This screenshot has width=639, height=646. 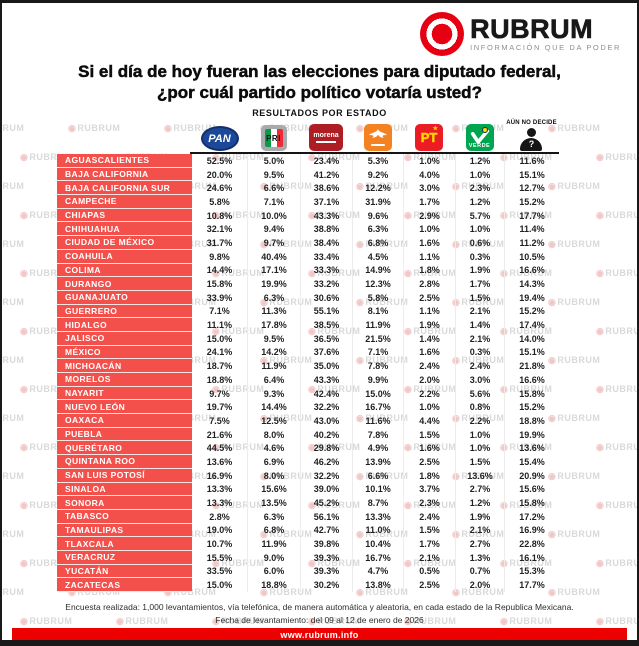 What do you see at coordinates (377, 393) in the screenshot?
I see `value-cell-mc: 15.0%` at bounding box center [377, 393].